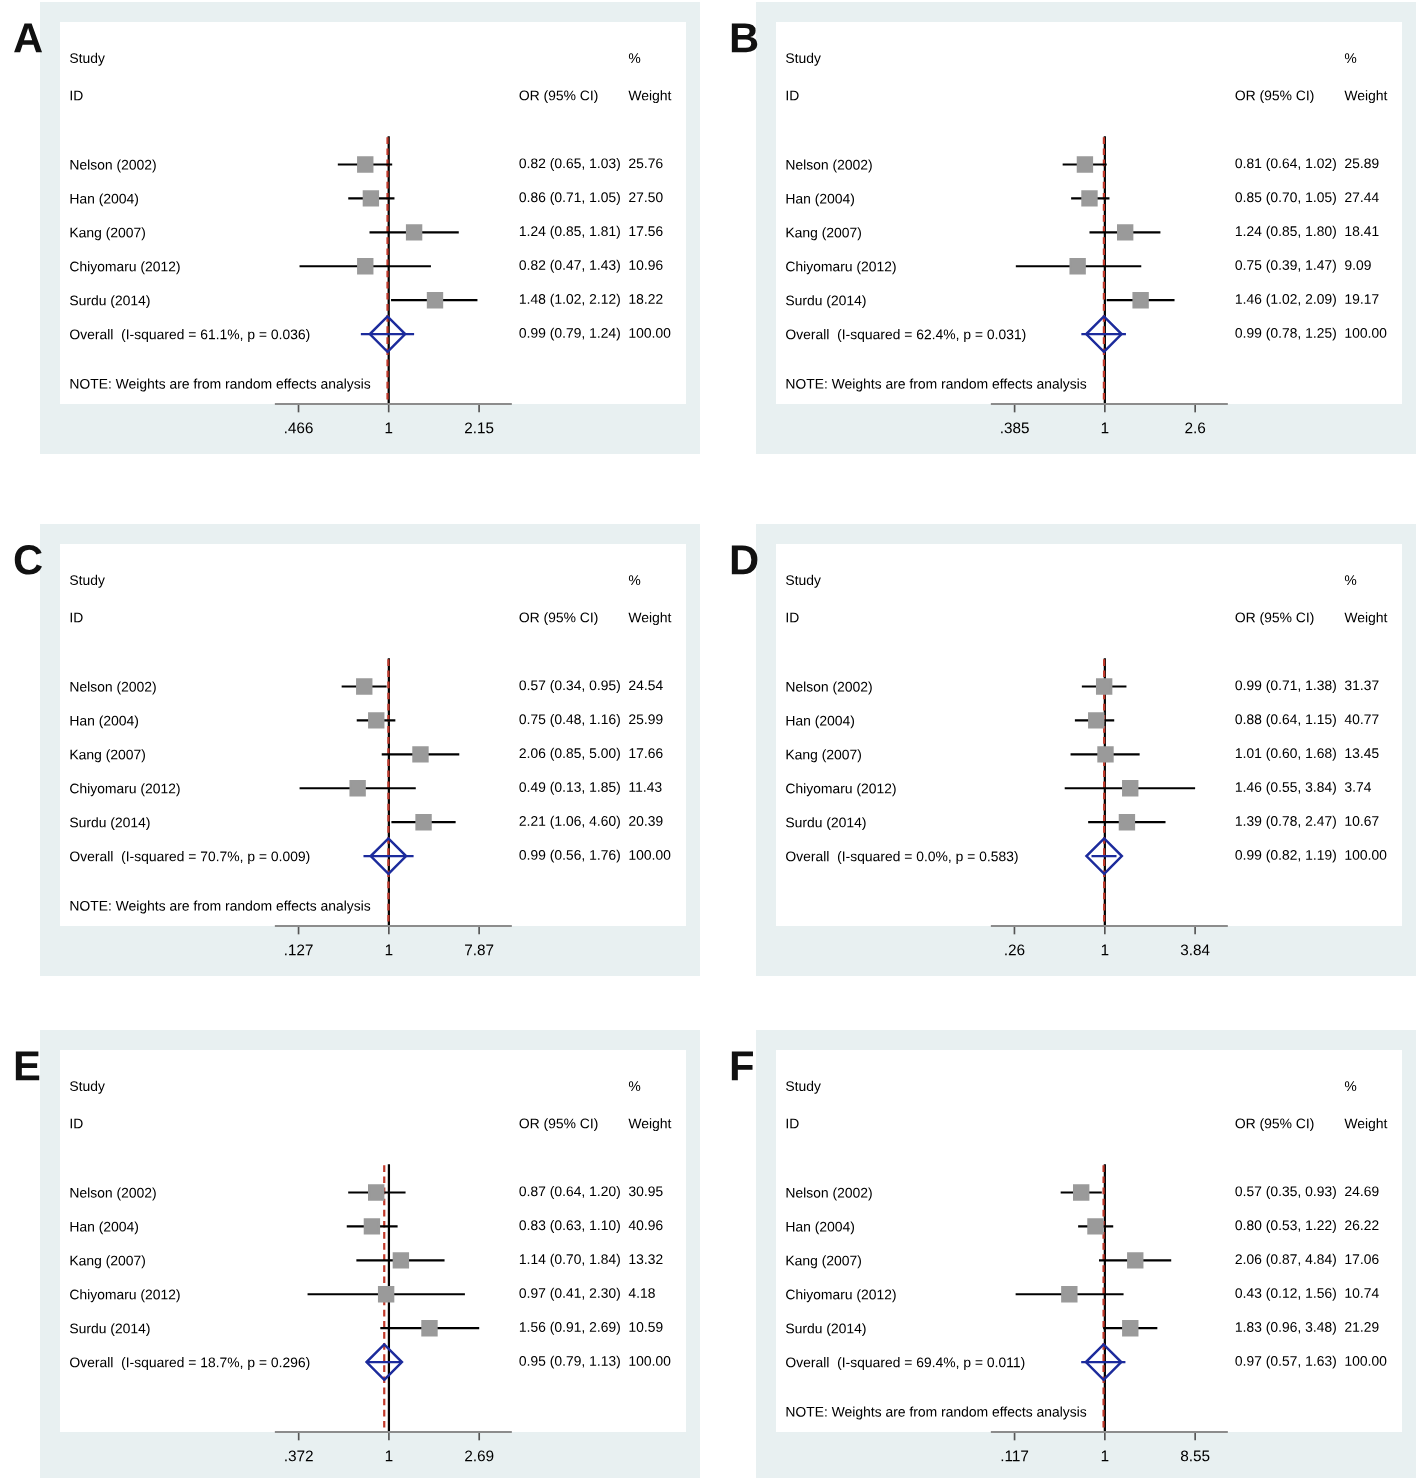 Image resolution: width=1418 pixels, height=1478 pixels. I want to click on chart-title: E, so click(27, 1066).